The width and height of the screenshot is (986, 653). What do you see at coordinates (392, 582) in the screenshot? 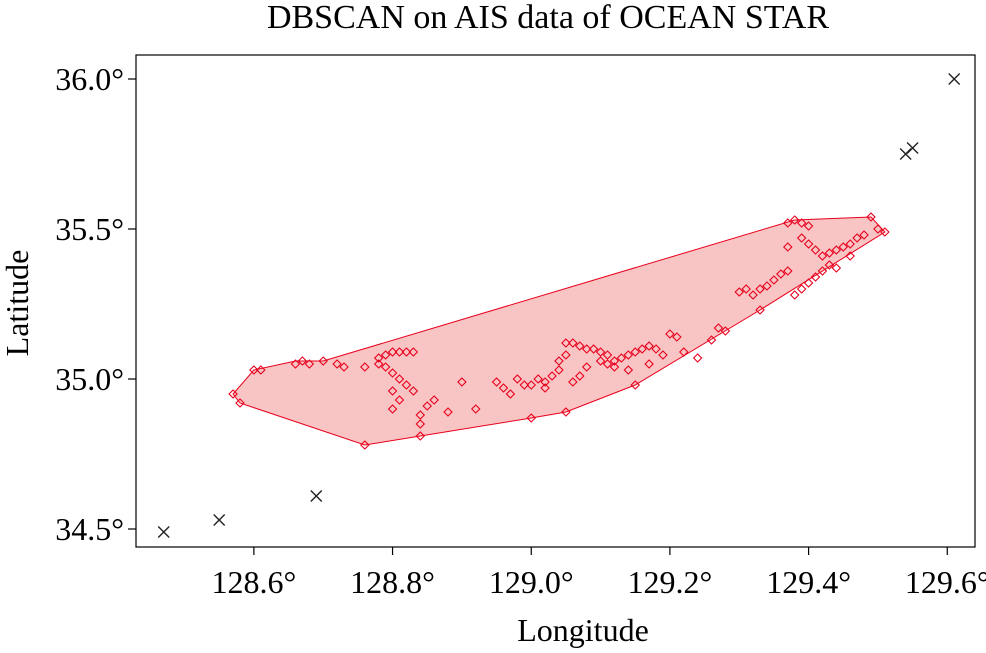
I see `x-tick-label: 128.8°` at bounding box center [392, 582].